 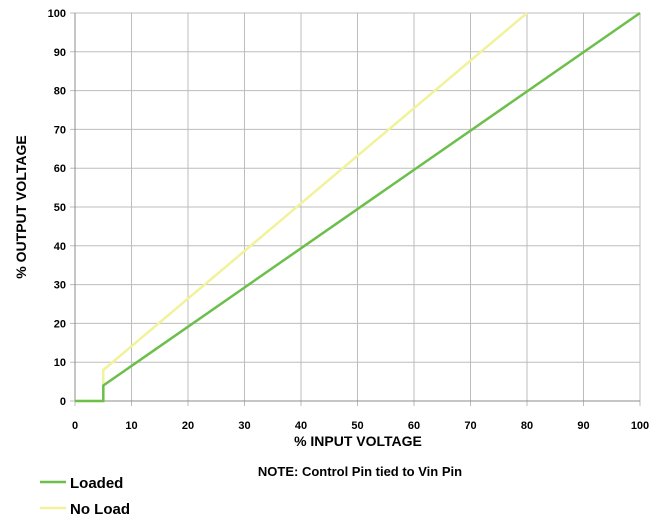 What do you see at coordinates (96, 483) in the screenshot?
I see `legend-label-loaded: Loaded` at bounding box center [96, 483].